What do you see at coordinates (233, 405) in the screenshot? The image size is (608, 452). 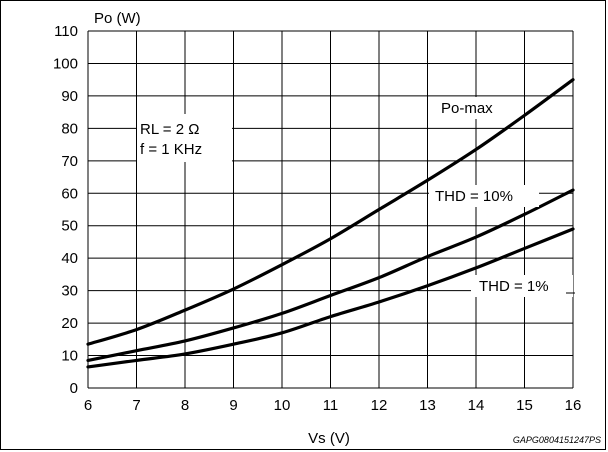 I see `x-tick-label: 9` at bounding box center [233, 405].